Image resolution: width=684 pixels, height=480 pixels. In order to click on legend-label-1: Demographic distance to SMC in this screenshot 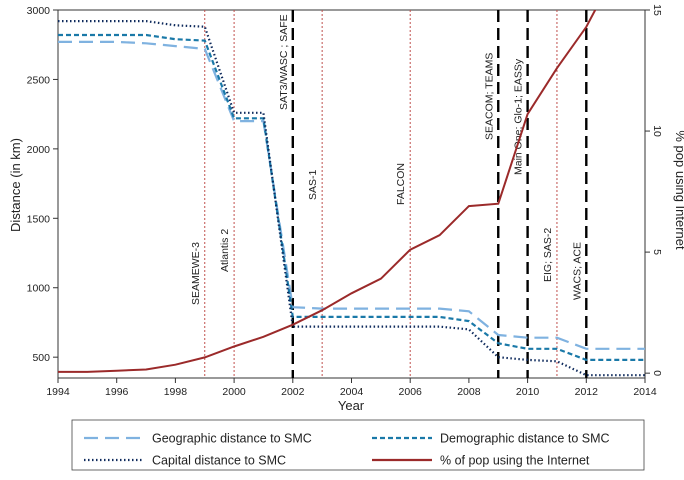, I will do `click(525, 439)`.